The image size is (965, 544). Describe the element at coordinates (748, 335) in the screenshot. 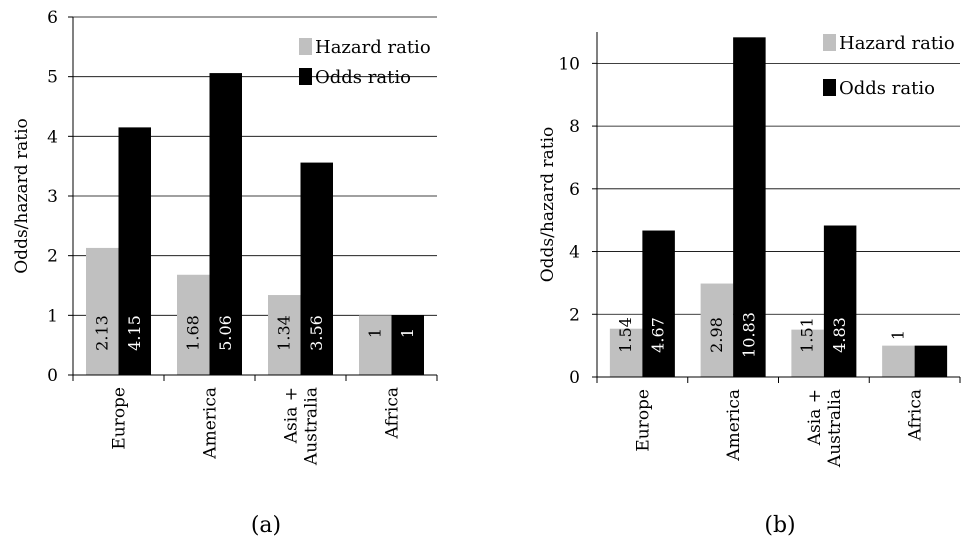

I see `data-label: 10.83` at that location.